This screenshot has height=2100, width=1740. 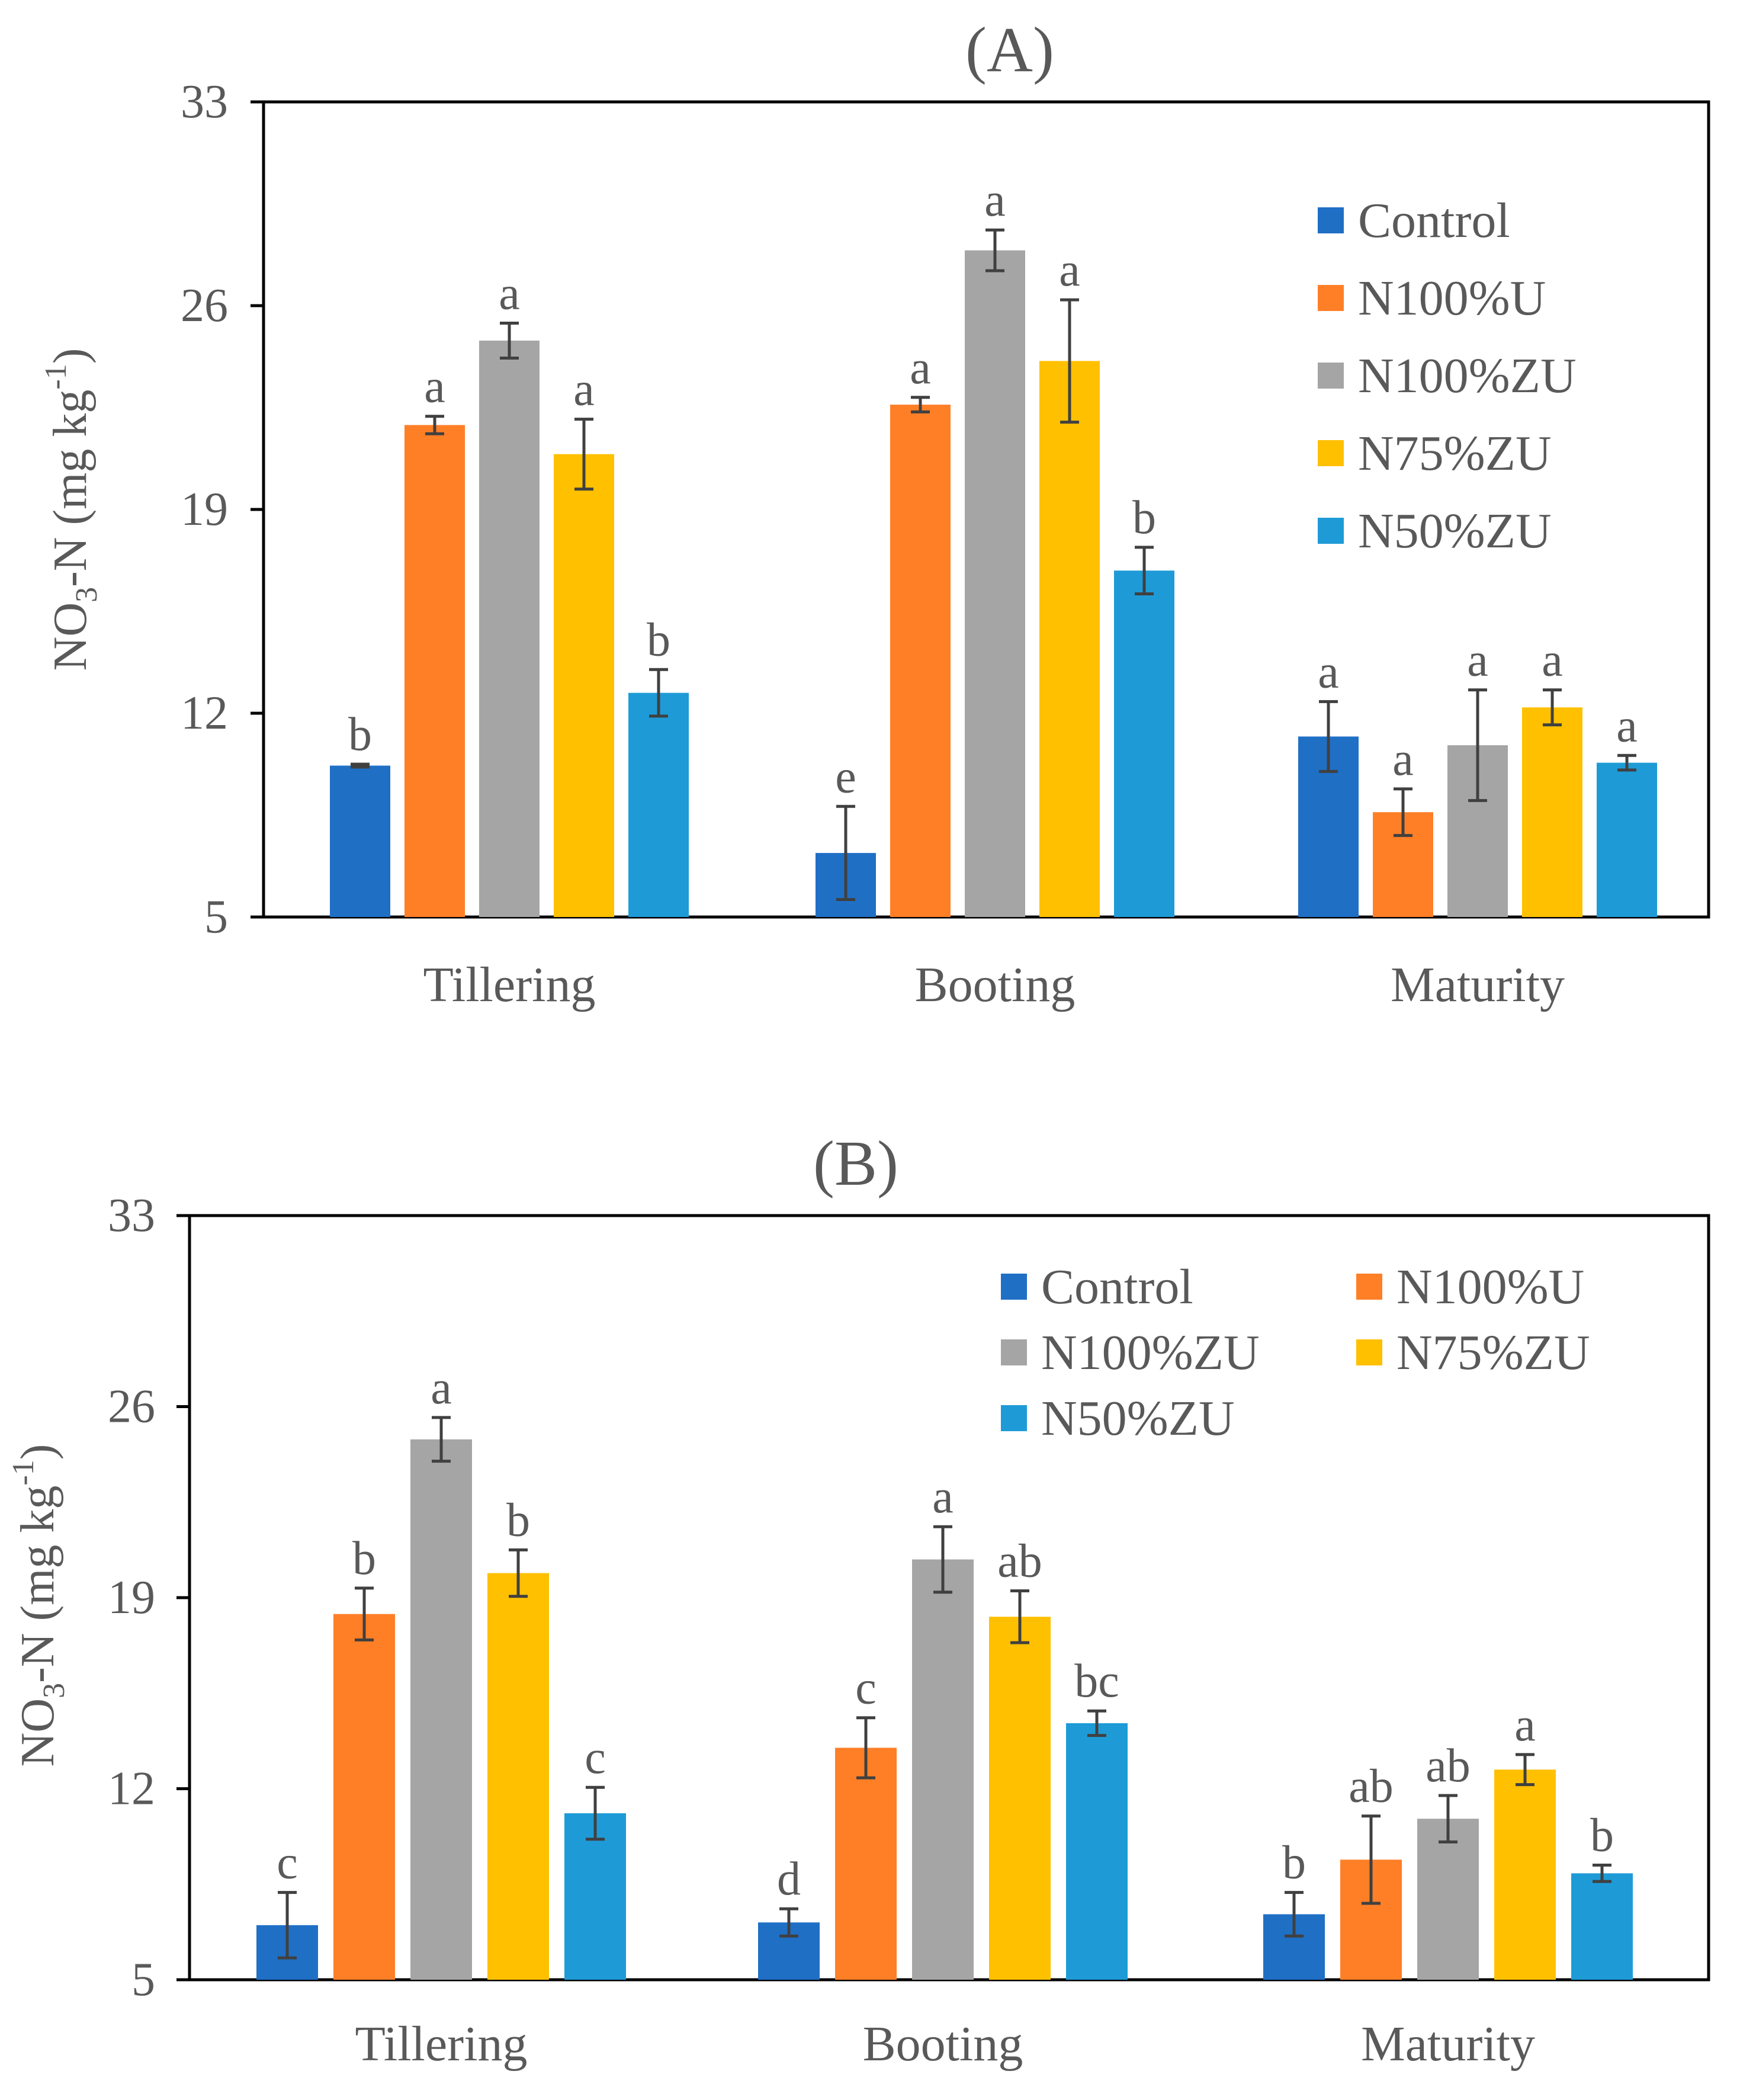 I want to click on significance-letter: e, so click(x=846, y=777).